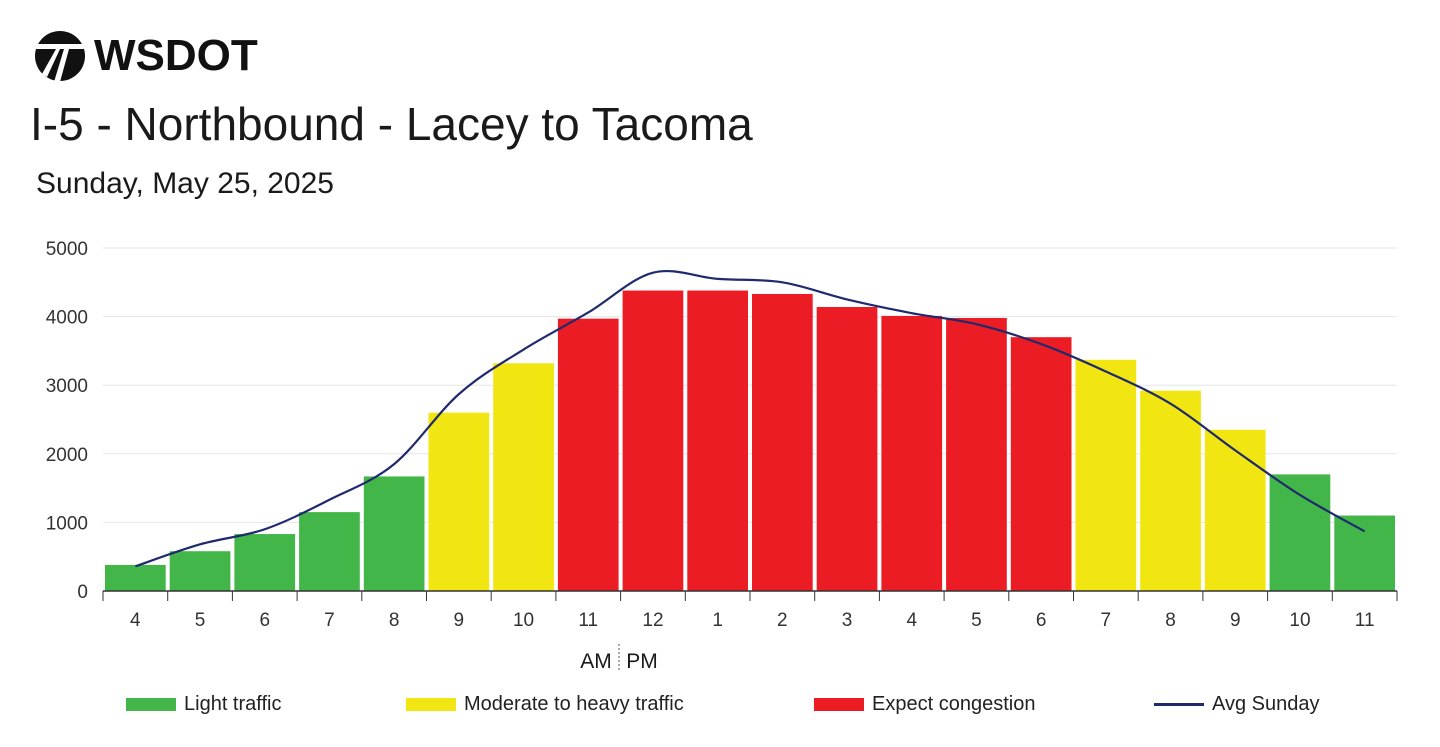  Describe the element at coordinates (1266, 703) in the screenshot. I see `legend-label-avg: Avg Sunday` at that location.